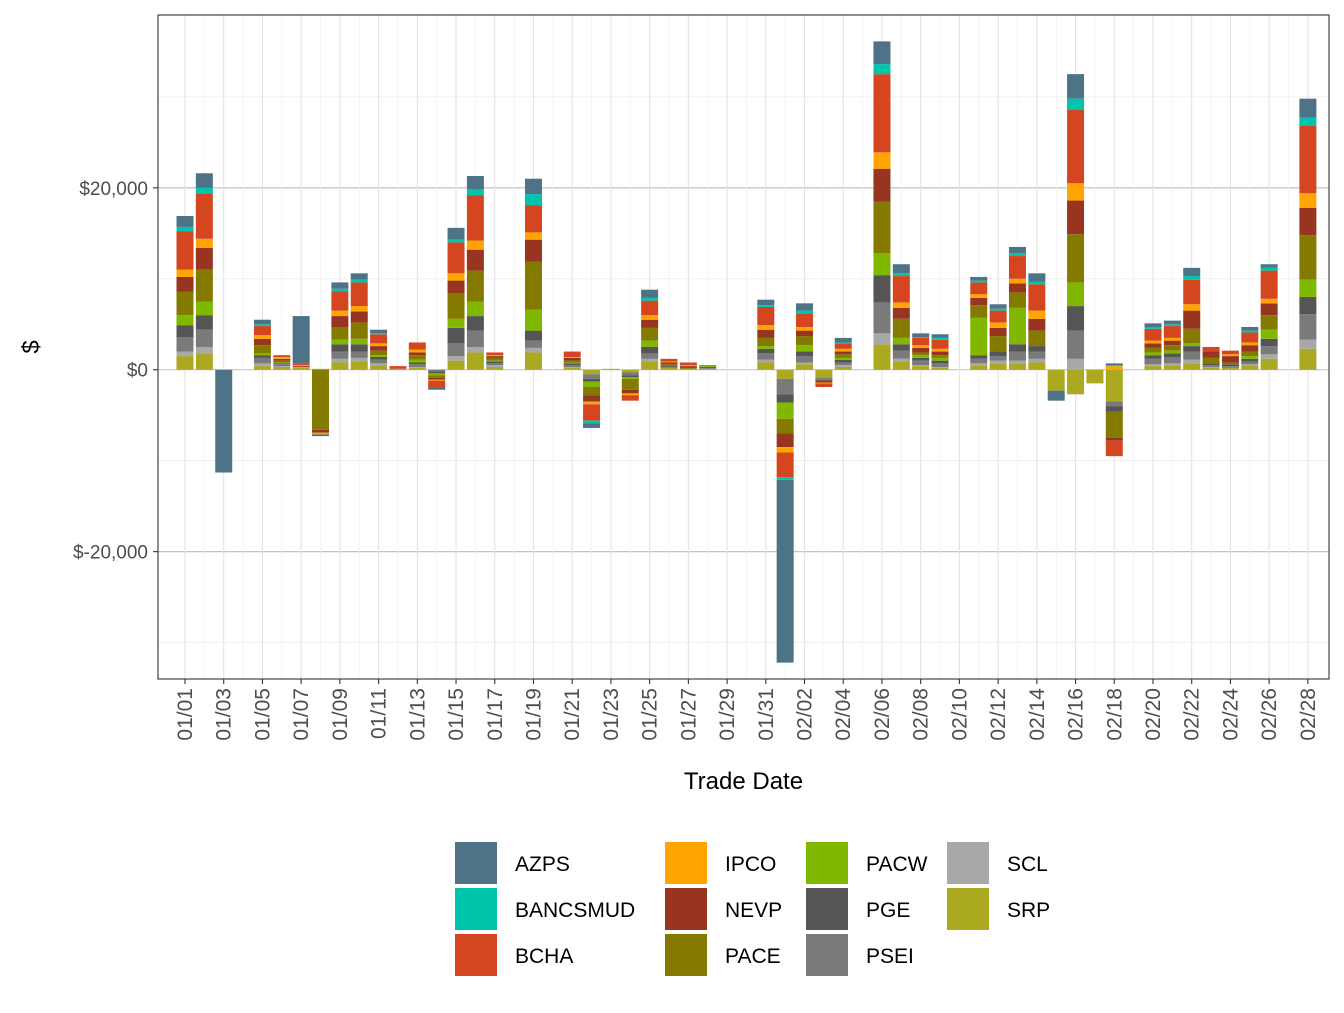 The width and height of the screenshot is (1344, 1013). I want to click on legend-label: SRP, so click(1028, 910).